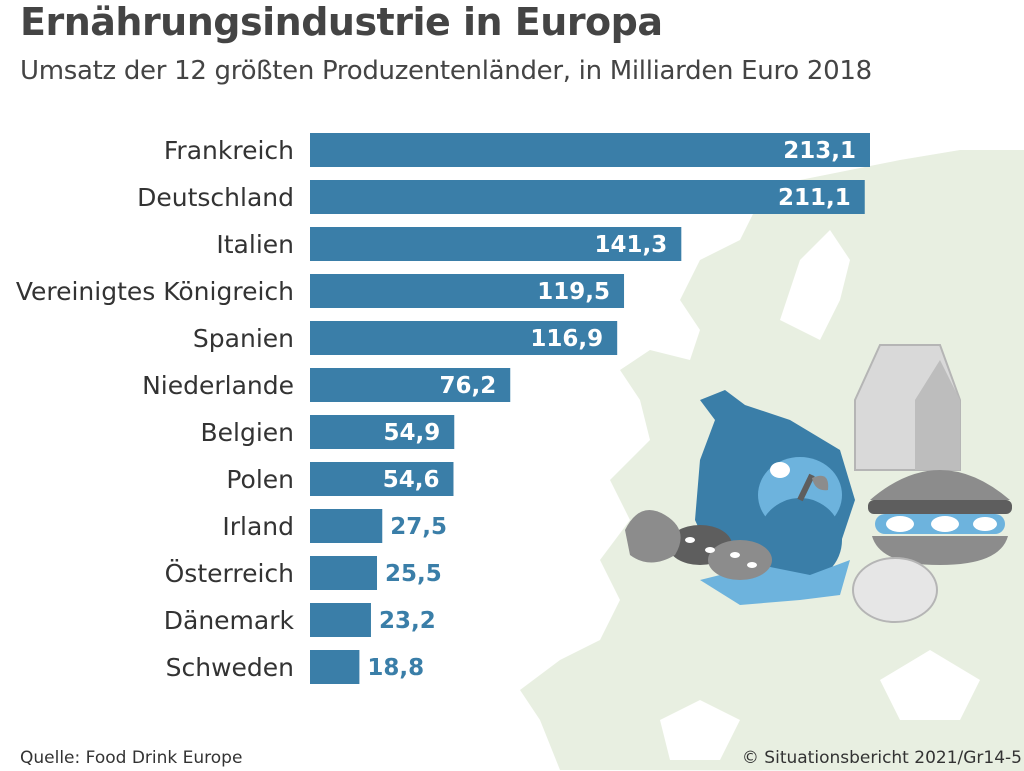 This screenshot has height=771, width=1024. Describe the element at coordinates (255, 244) in the screenshot. I see `category-label-2: Italien` at that location.